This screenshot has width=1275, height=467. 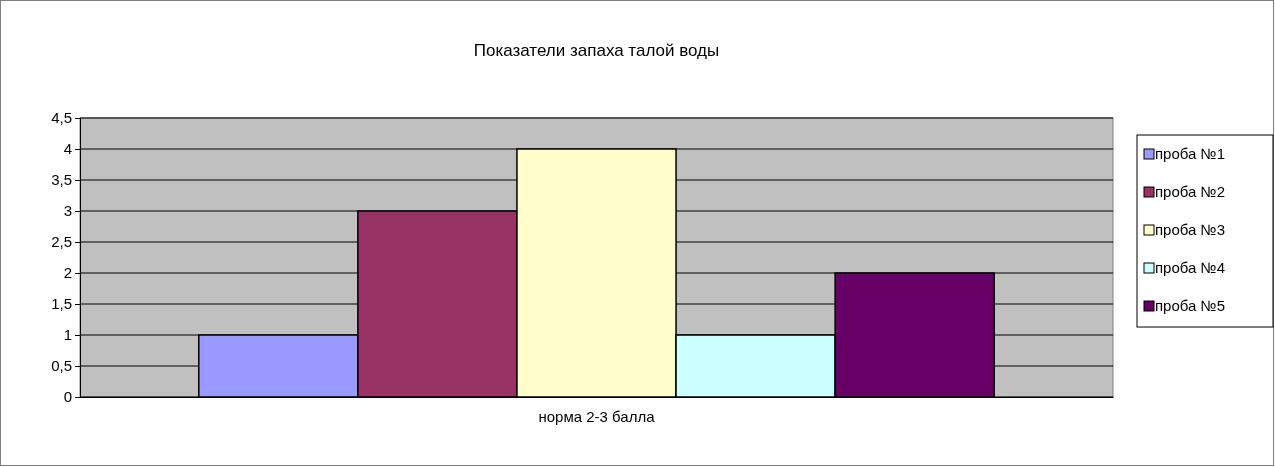 I want to click on legend-label: проба №2, so click(x=1190, y=191).